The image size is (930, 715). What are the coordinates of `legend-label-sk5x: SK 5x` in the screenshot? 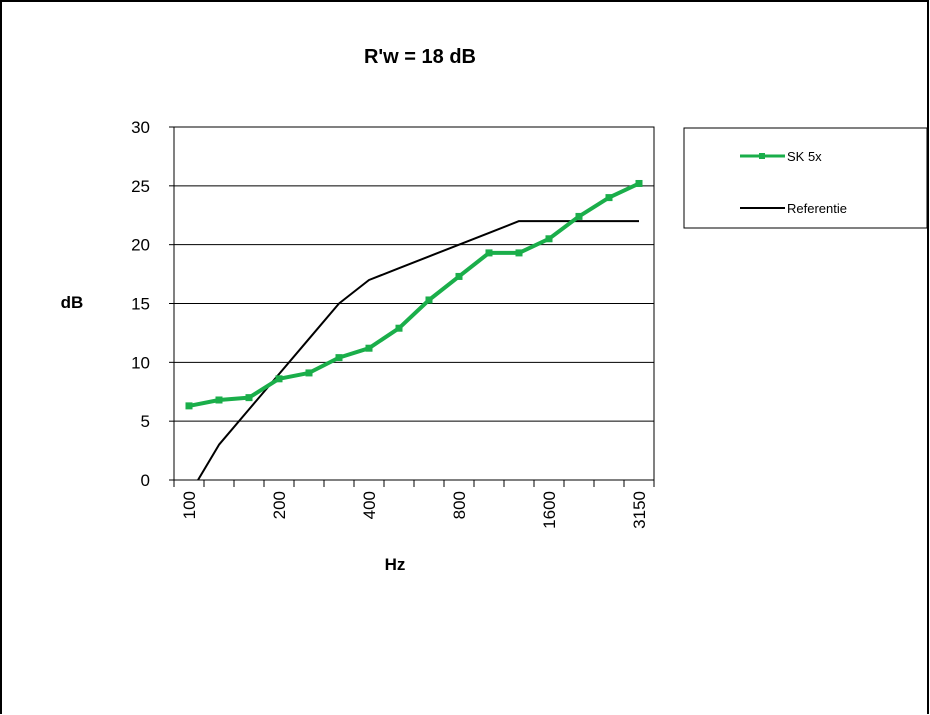 It's located at (804, 156).